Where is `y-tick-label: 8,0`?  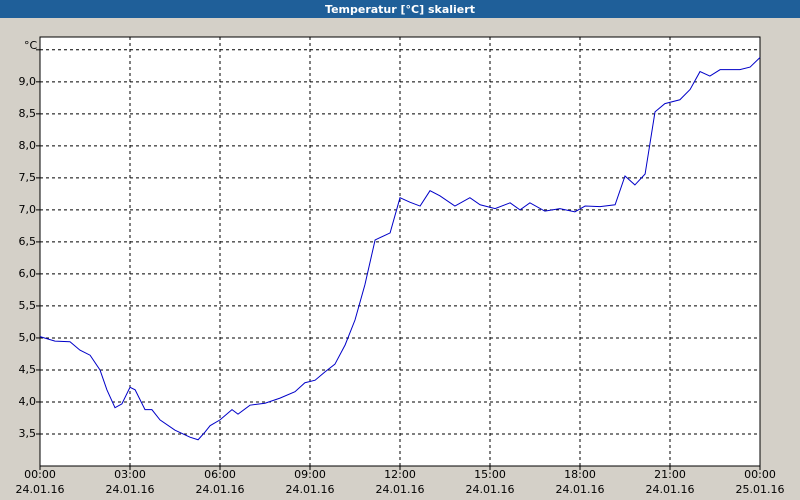 y-tick-label: 8,0 is located at coordinates (28, 145).